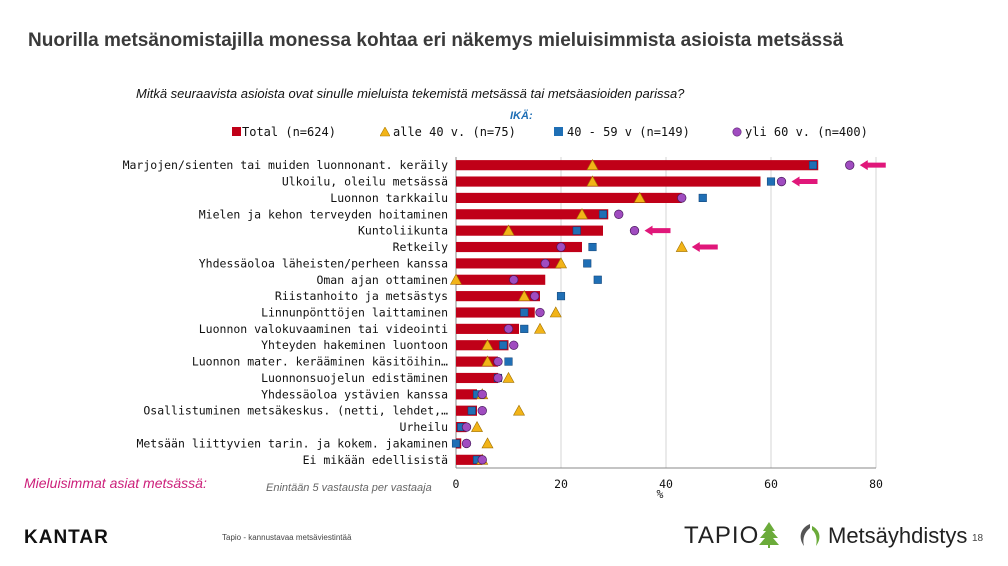  What do you see at coordinates (385, 132) in the screenshot?
I see `legend-triangle-marker` at bounding box center [385, 132].